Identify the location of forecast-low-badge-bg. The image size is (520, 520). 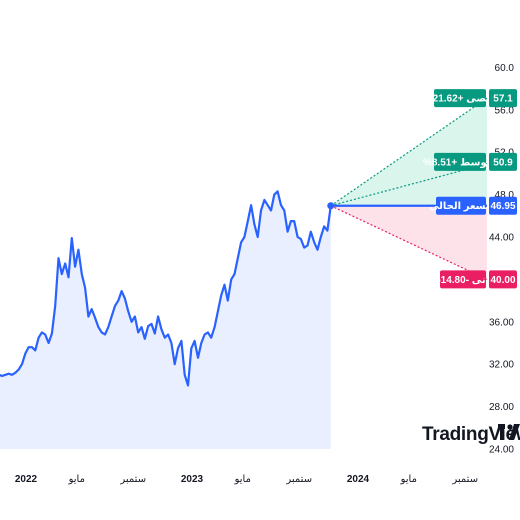
(463, 279).